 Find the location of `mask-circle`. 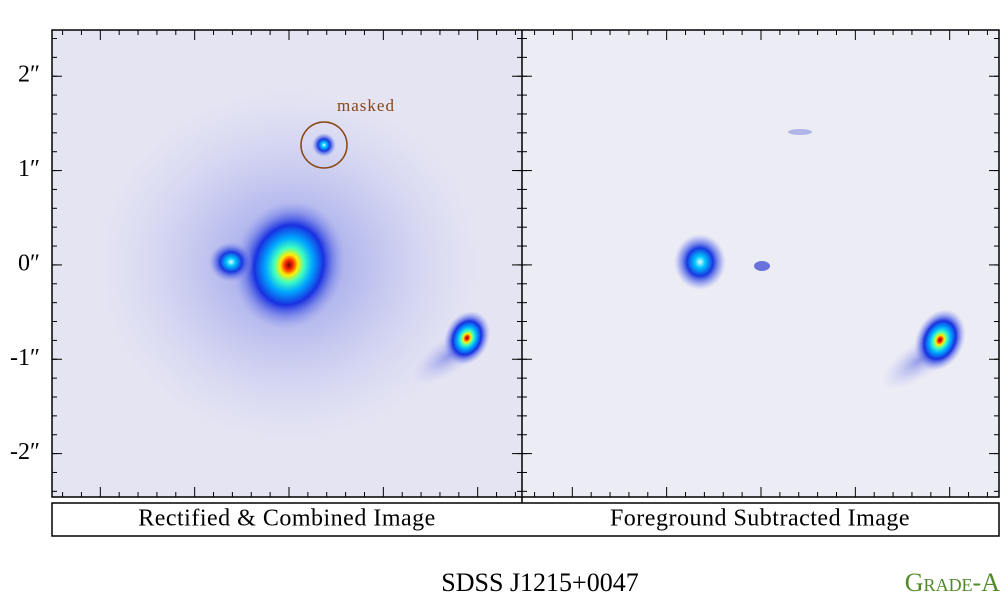

mask-circle is located at coordinates (324, 145).